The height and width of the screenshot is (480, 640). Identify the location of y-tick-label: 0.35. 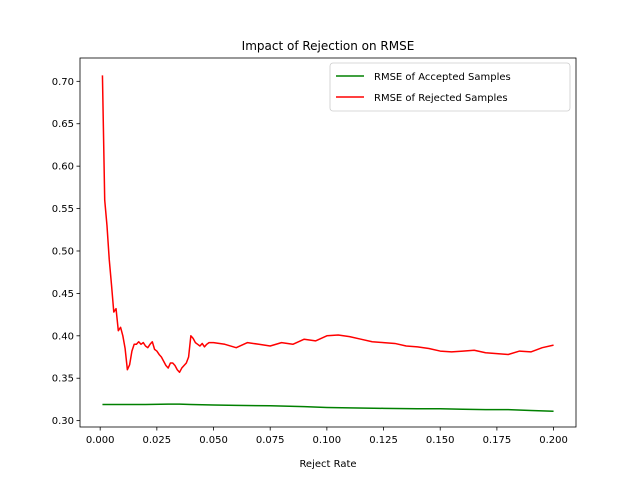
(63, 379).